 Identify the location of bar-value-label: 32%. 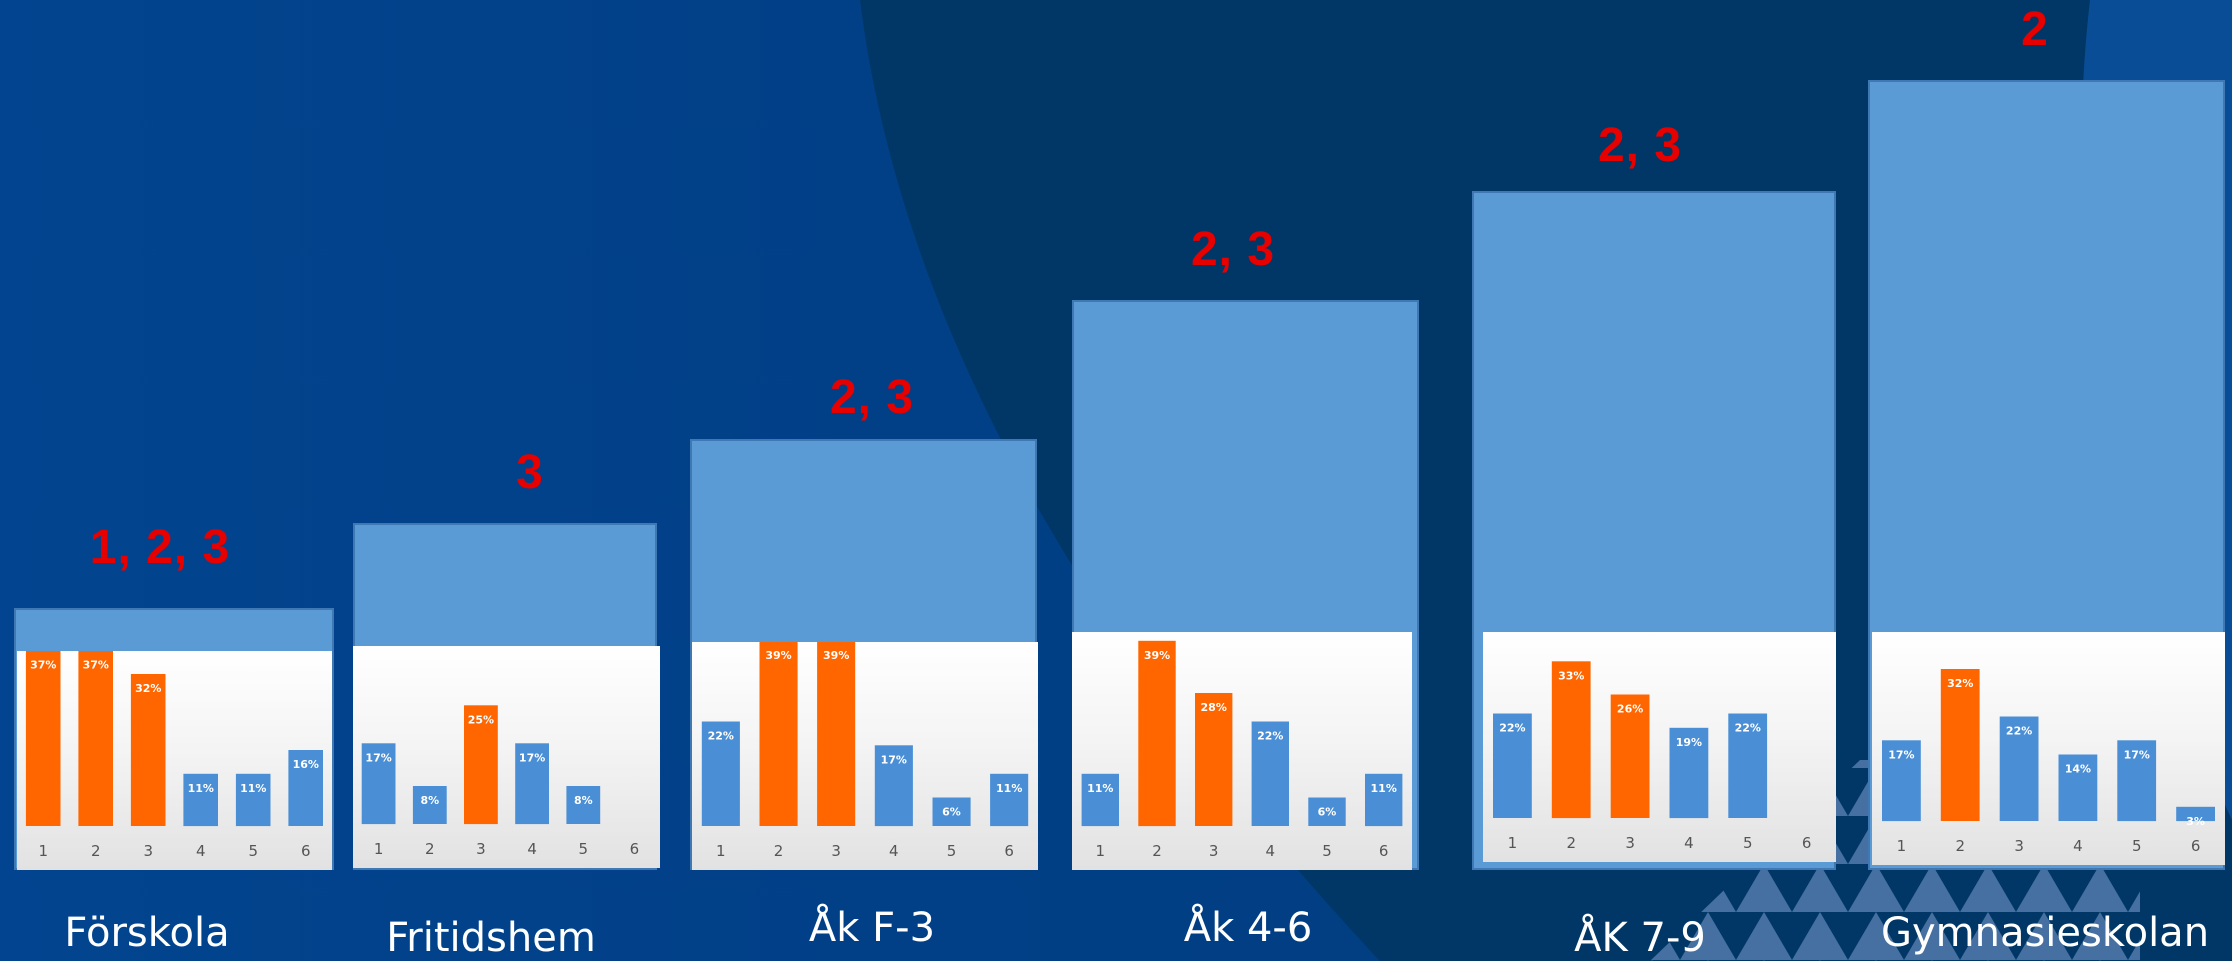
(1960, 683).